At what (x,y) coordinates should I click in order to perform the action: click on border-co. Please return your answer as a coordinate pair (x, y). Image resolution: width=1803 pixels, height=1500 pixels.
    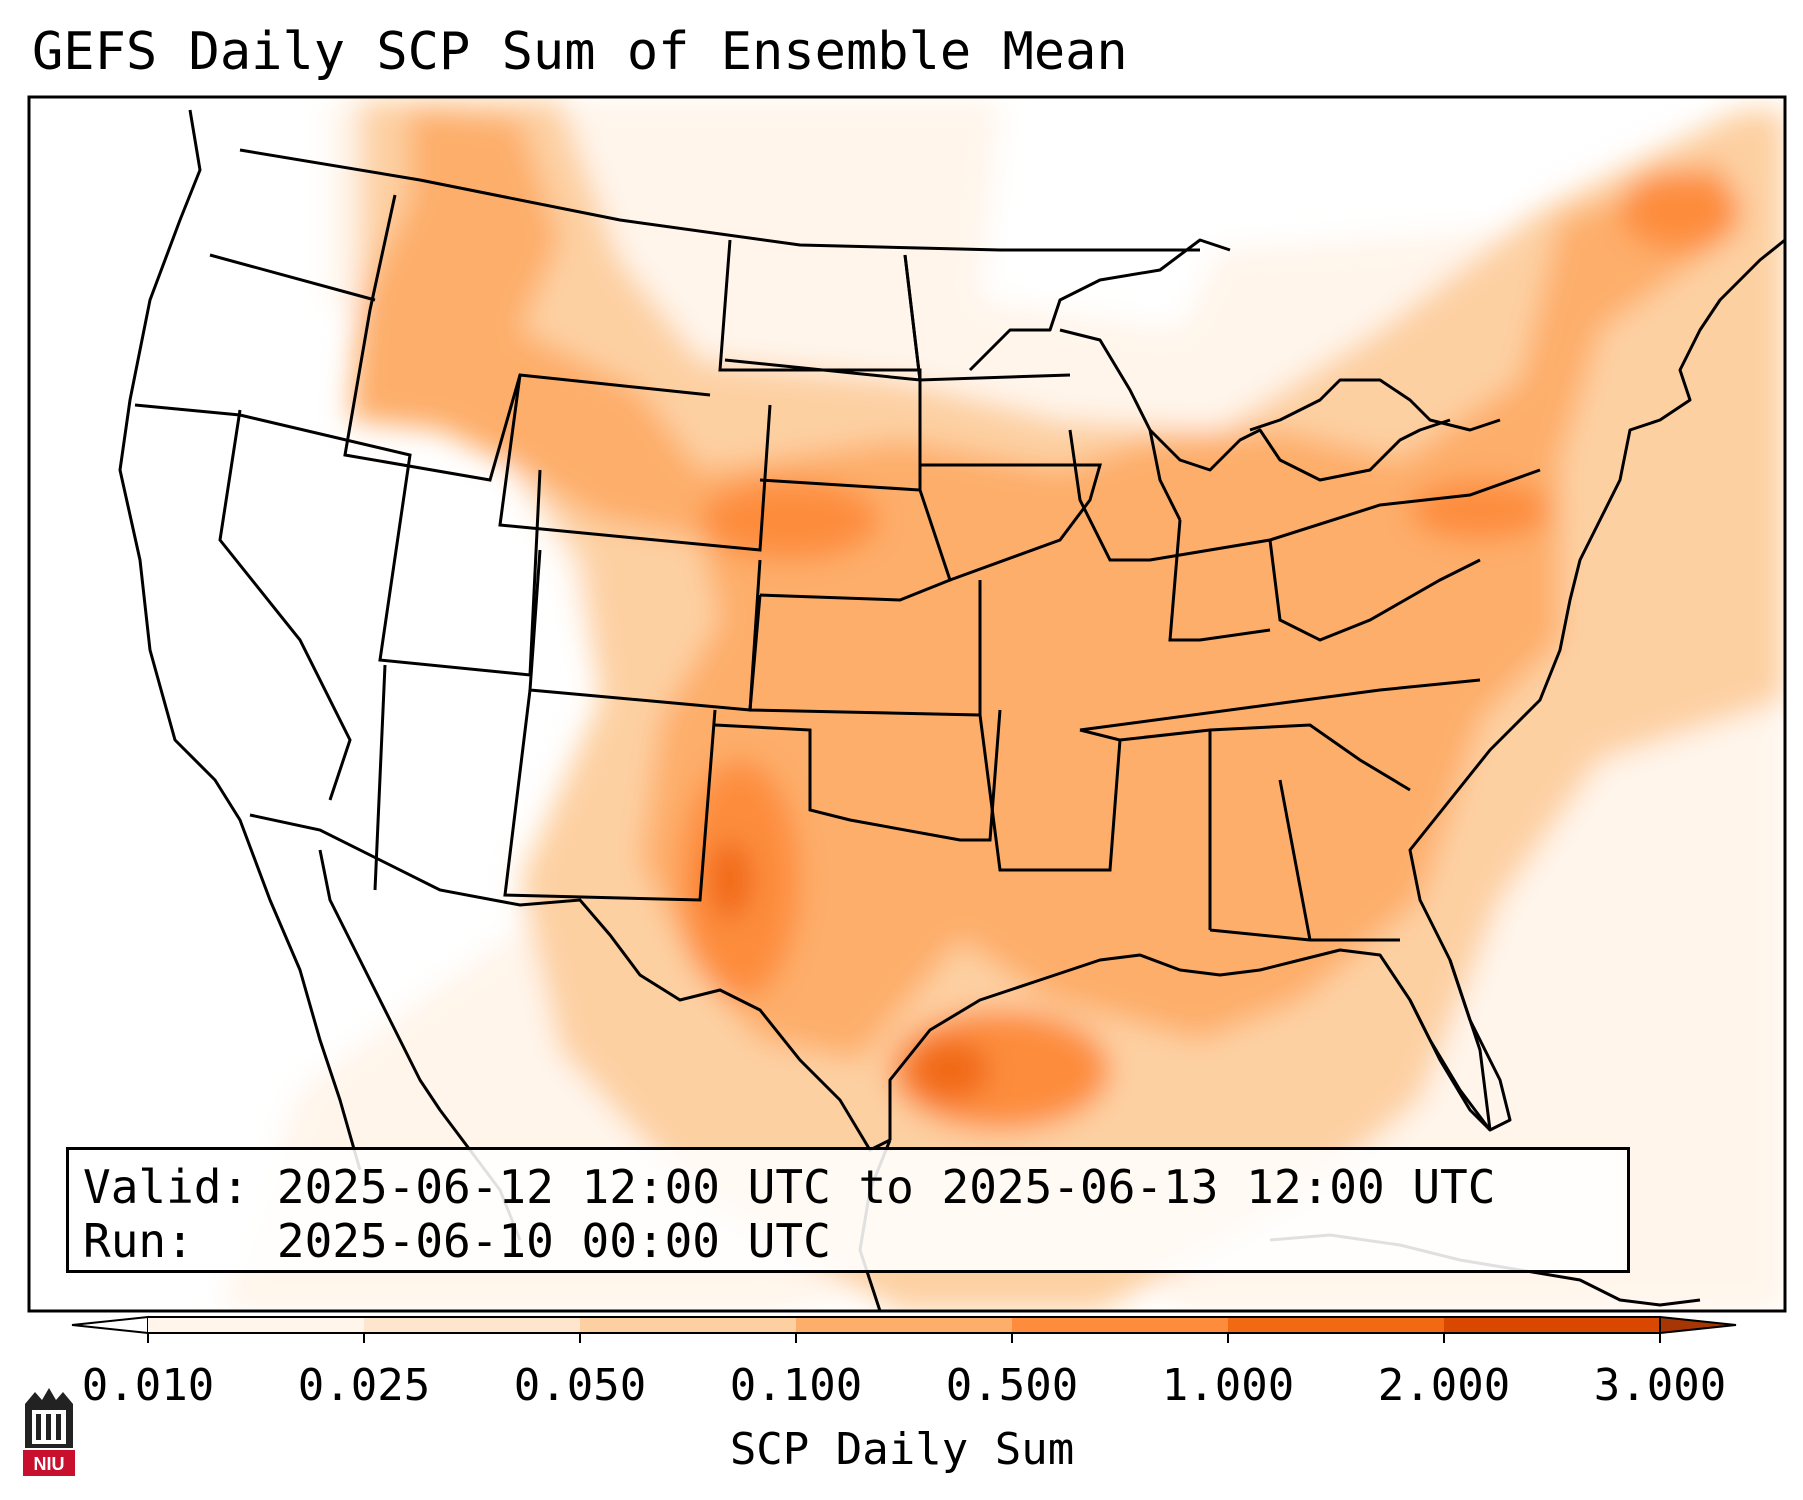
    Looking at the image, I should click on (645, 630).